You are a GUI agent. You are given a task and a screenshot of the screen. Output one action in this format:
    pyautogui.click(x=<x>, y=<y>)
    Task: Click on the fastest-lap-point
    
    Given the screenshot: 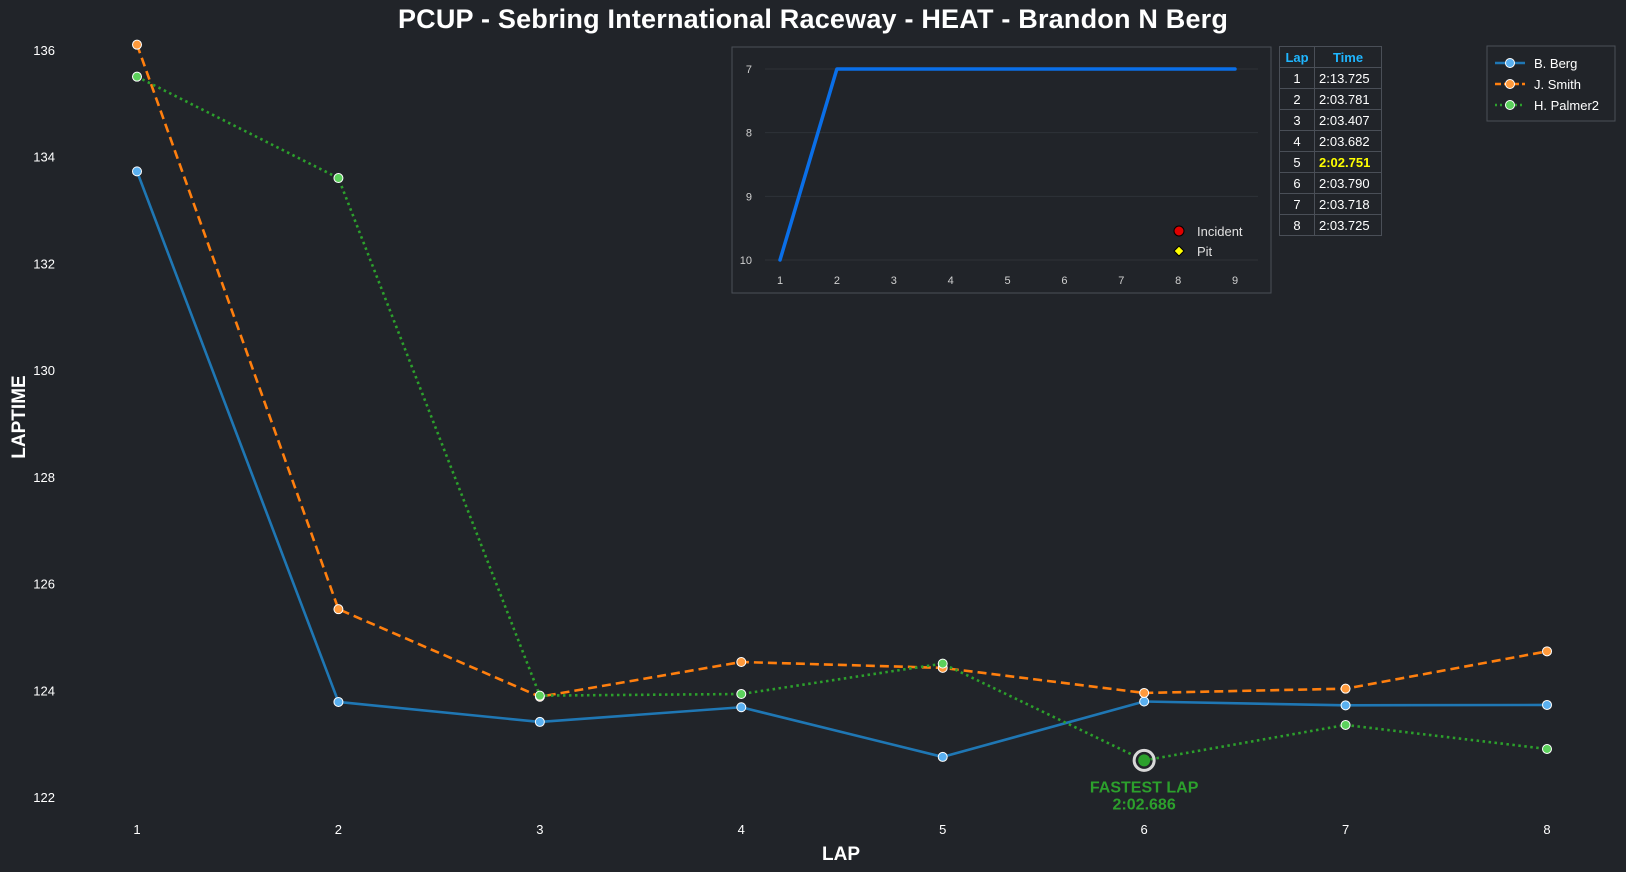 What is the action you would take?
    pyautogui.click(x=1144, y=760)
    